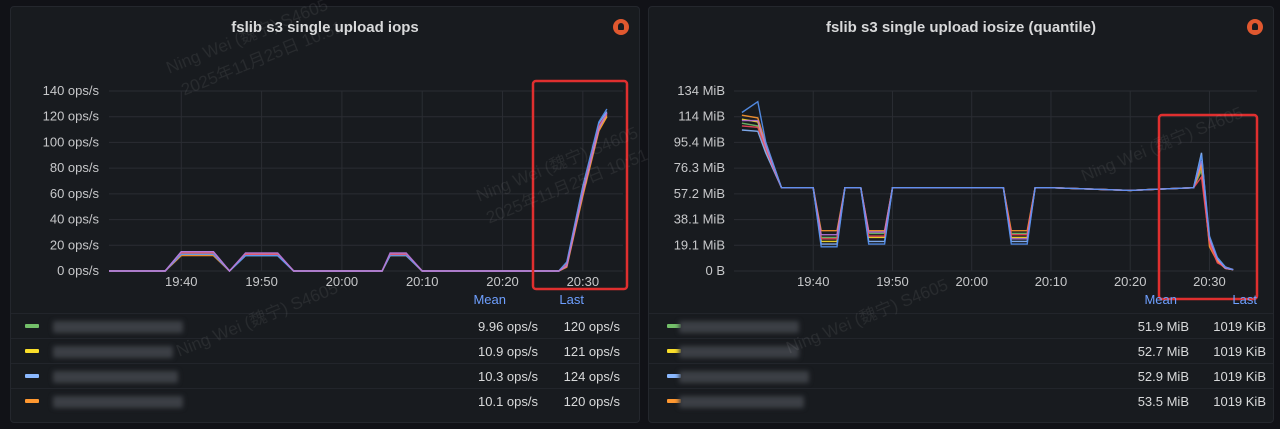 The image size is (1280, 429). Describe the element at coordinates (508, 351) in the screenshot. I see `legend-mean-value: 10.9 ops/s` at that location.